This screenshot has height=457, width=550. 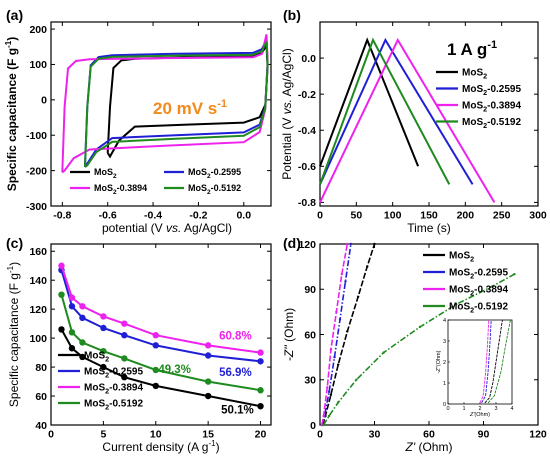 What do you see at coordinates (36, 136) in the screenshot?
I see `y-tick-label: -100` at bounding box center [36, 136].